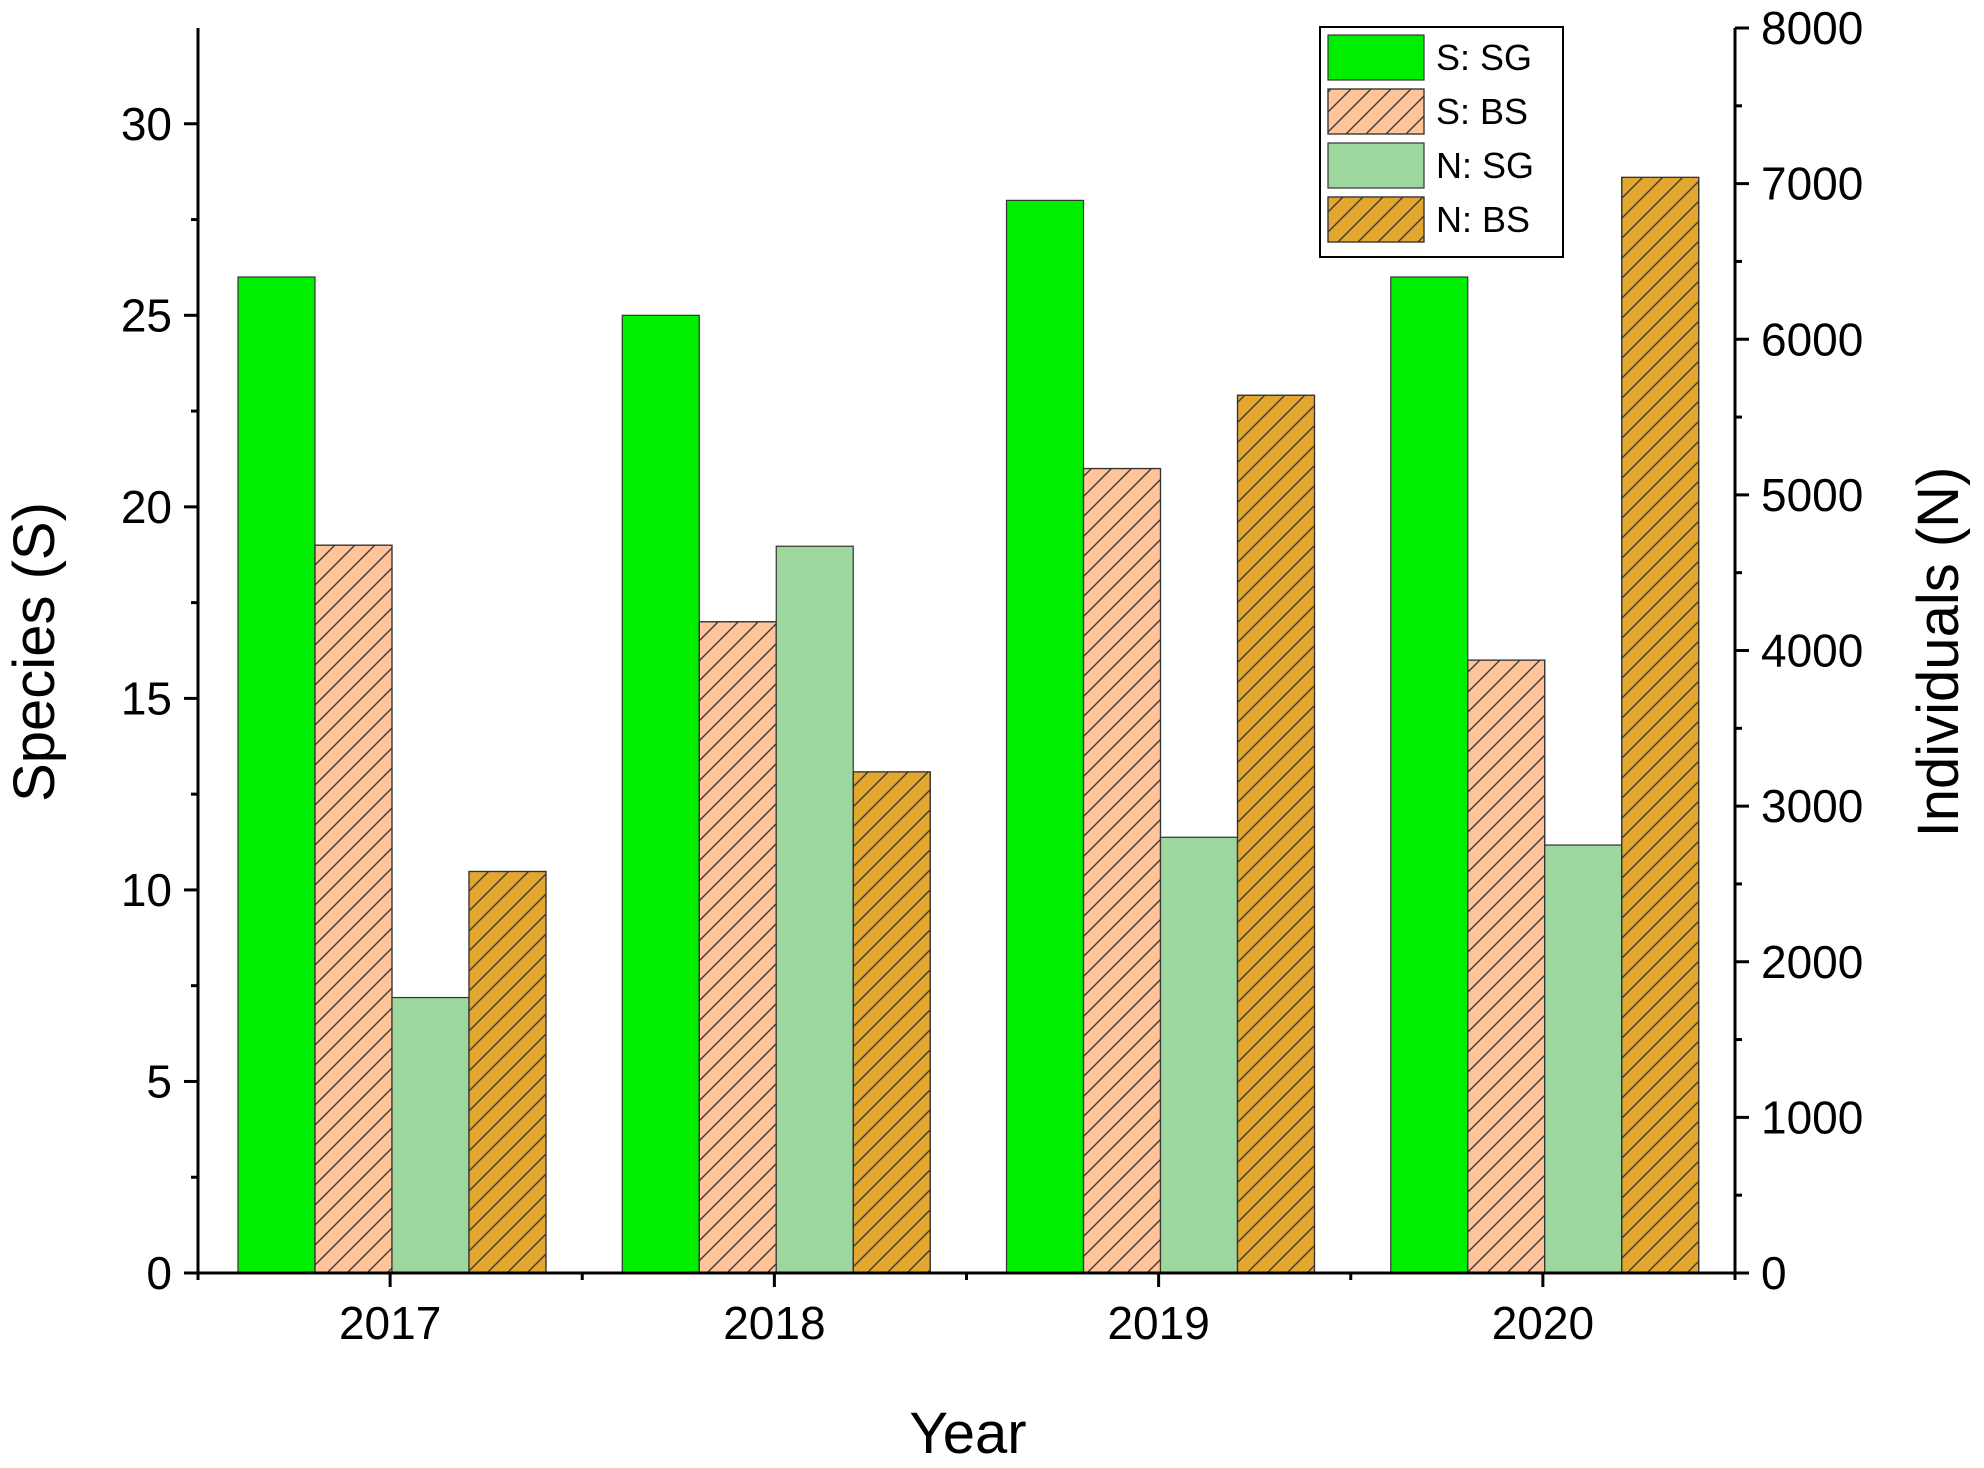 The width and height of the screenshot is (1984, 1468). I want to click on y-left-tick-label: 25, so click(146, 315).